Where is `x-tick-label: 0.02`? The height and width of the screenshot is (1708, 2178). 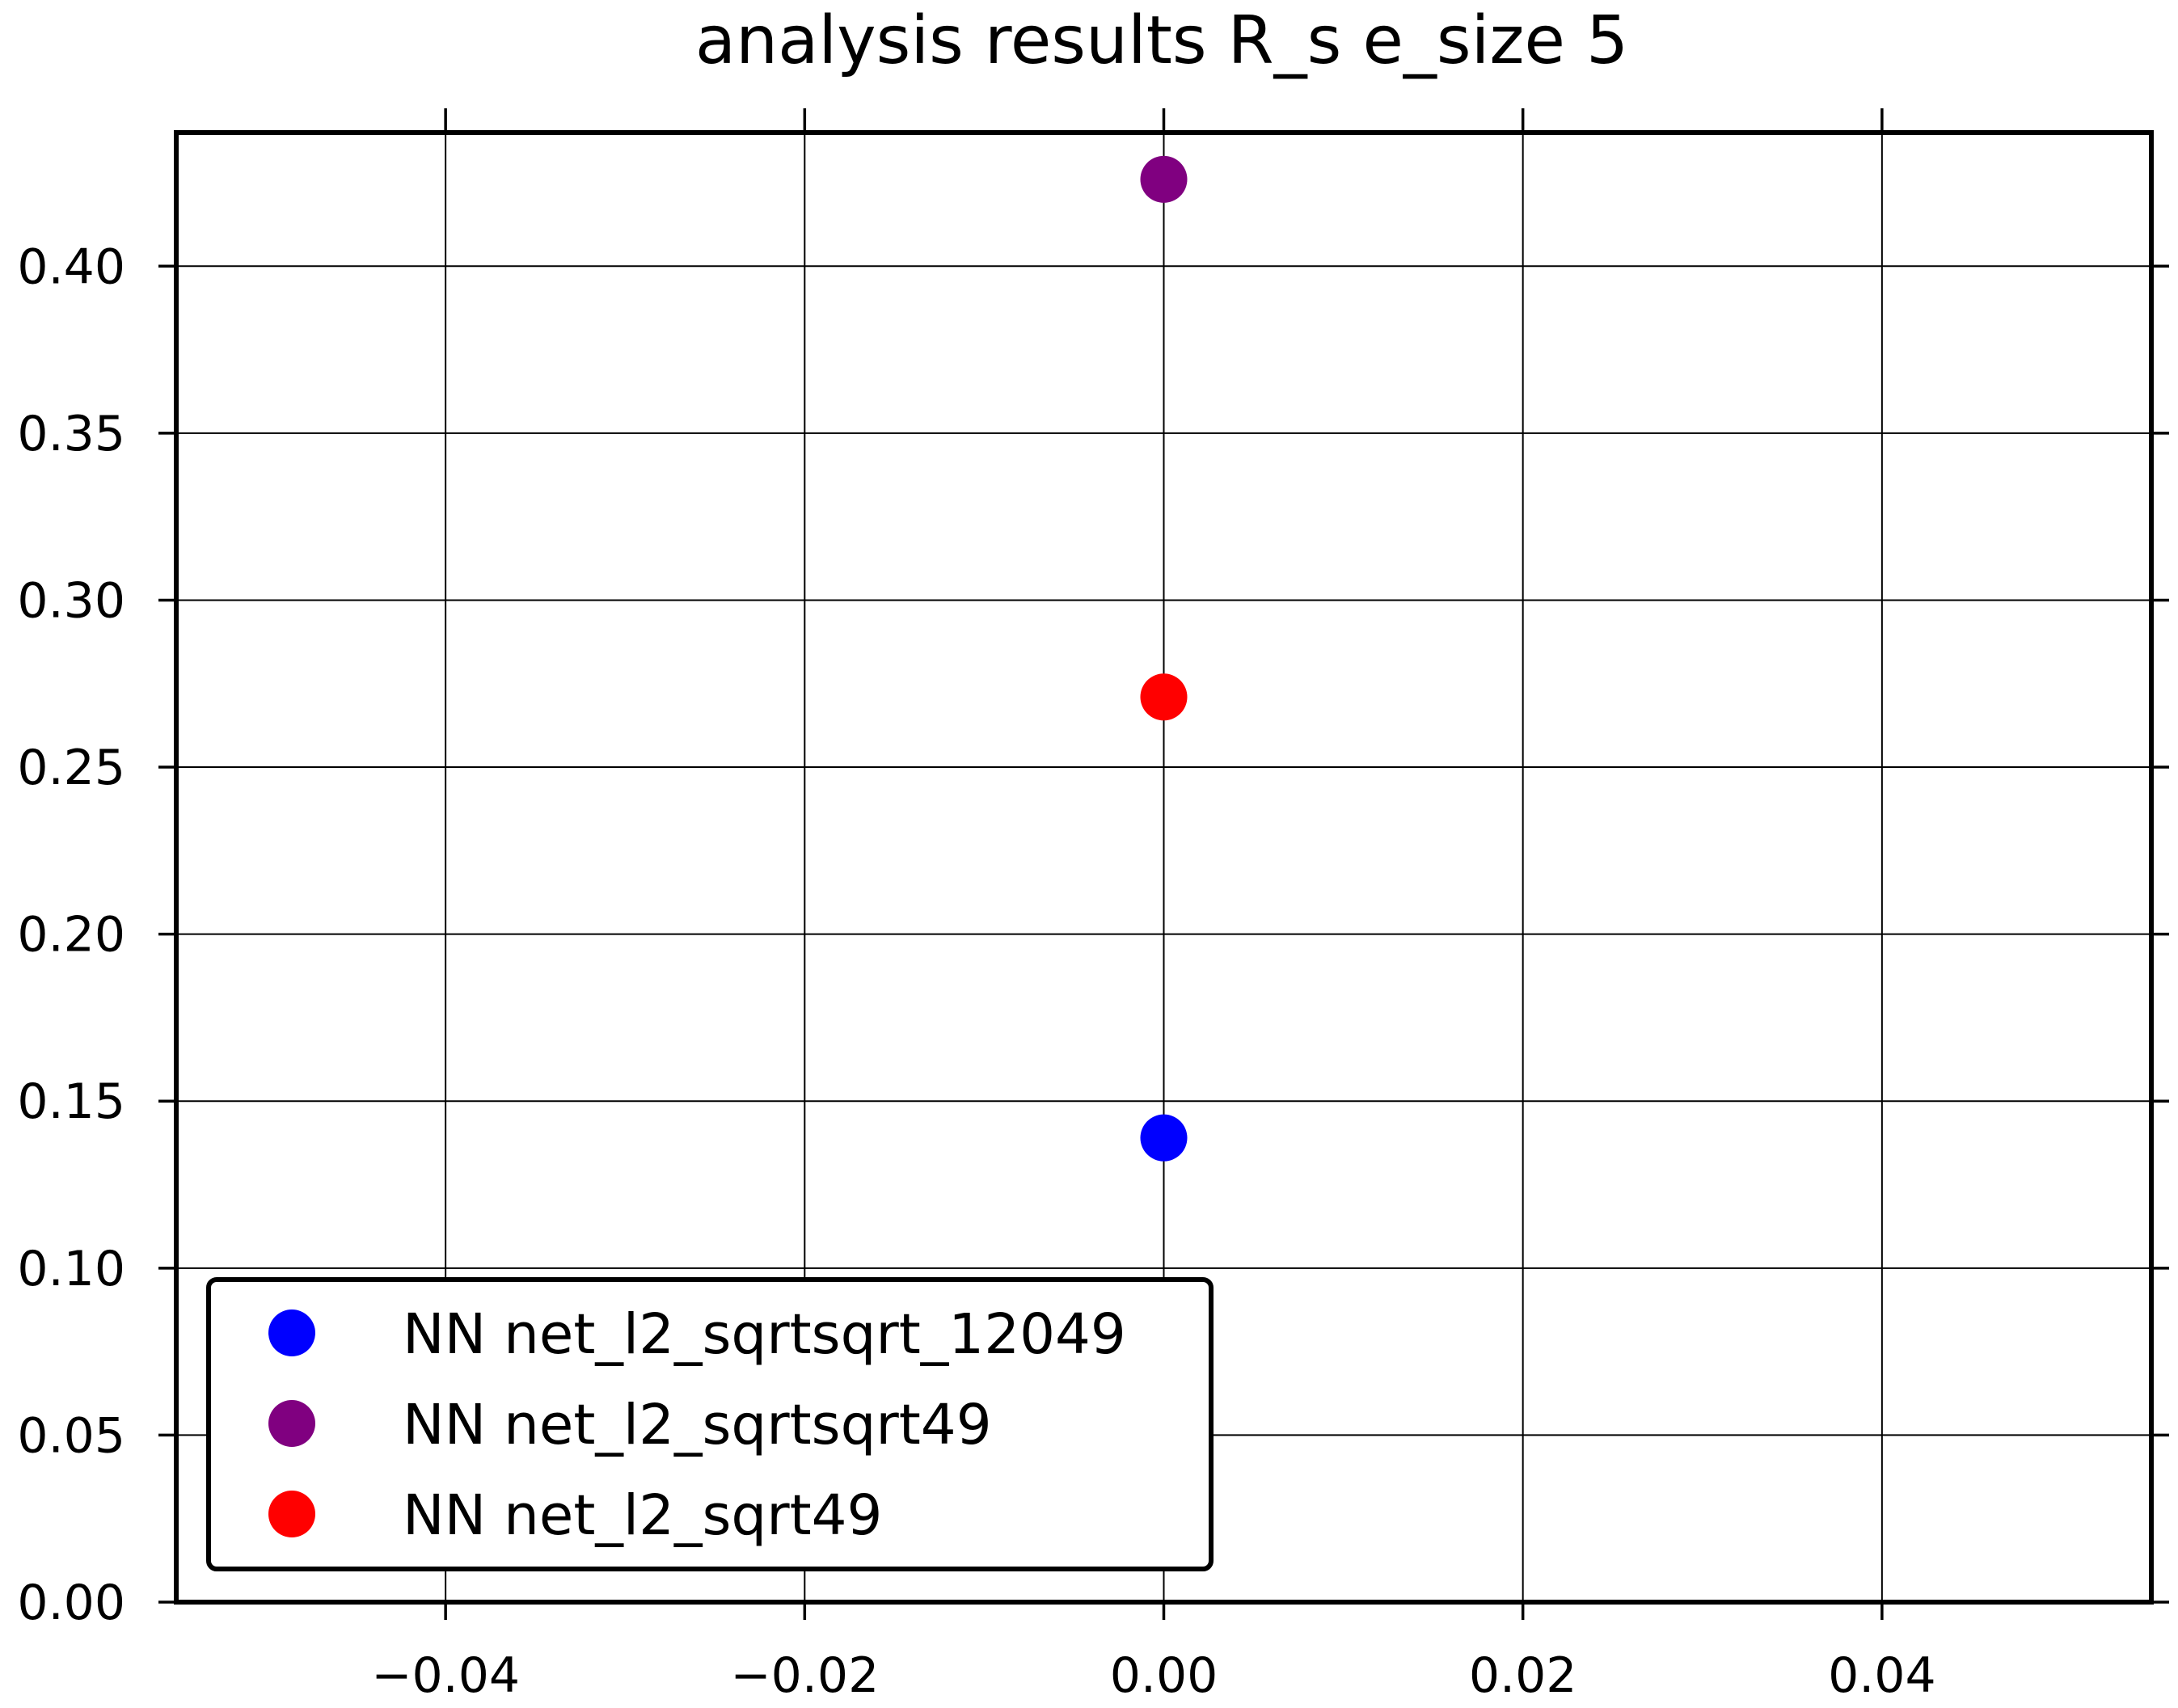 x-tick-label: 0.02 is located at coordinates (1523, 1676).